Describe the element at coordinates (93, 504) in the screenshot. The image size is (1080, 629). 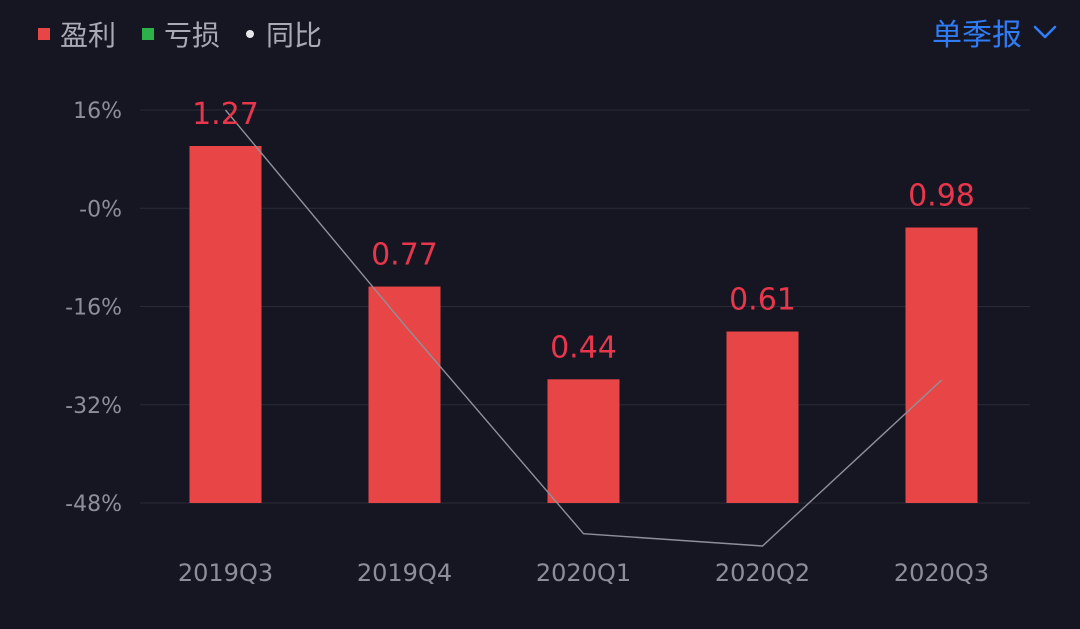
I see `y-tick-label: -48%` at that location.